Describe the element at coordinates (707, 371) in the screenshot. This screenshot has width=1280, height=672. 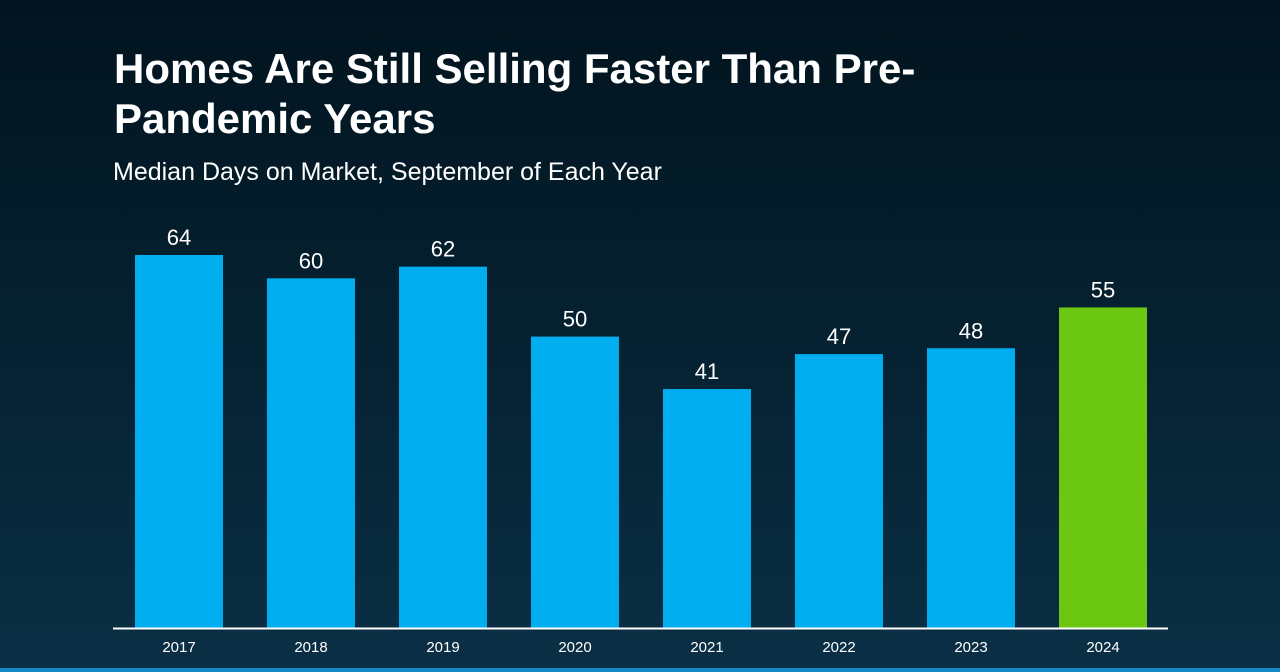
I see `data-label-2021: 41` at that location.